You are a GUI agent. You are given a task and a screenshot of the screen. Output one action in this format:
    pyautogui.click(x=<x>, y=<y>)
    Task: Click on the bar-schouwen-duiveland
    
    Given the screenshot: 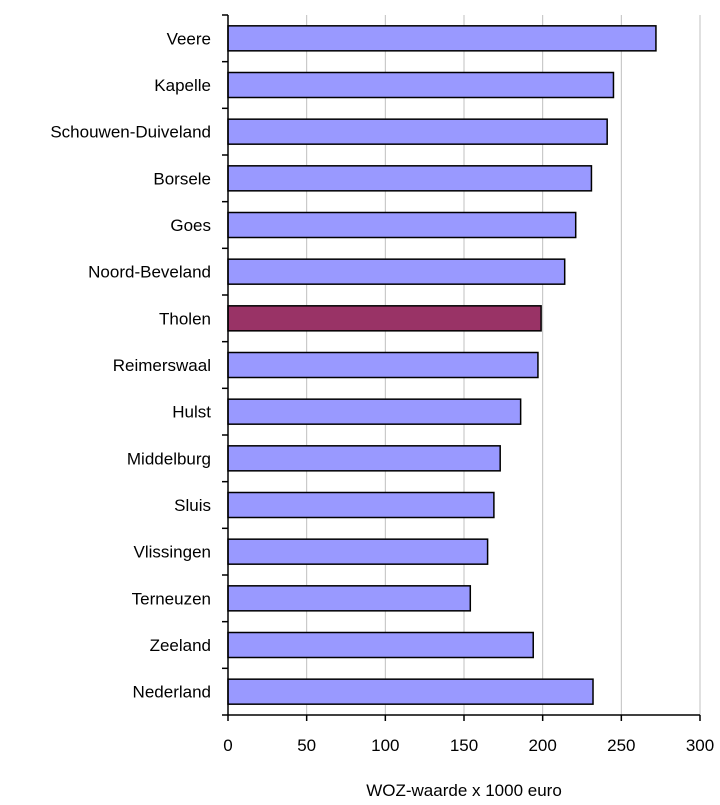 What is the action you would take?
    pyautogui.click(x=417, y=131)
    